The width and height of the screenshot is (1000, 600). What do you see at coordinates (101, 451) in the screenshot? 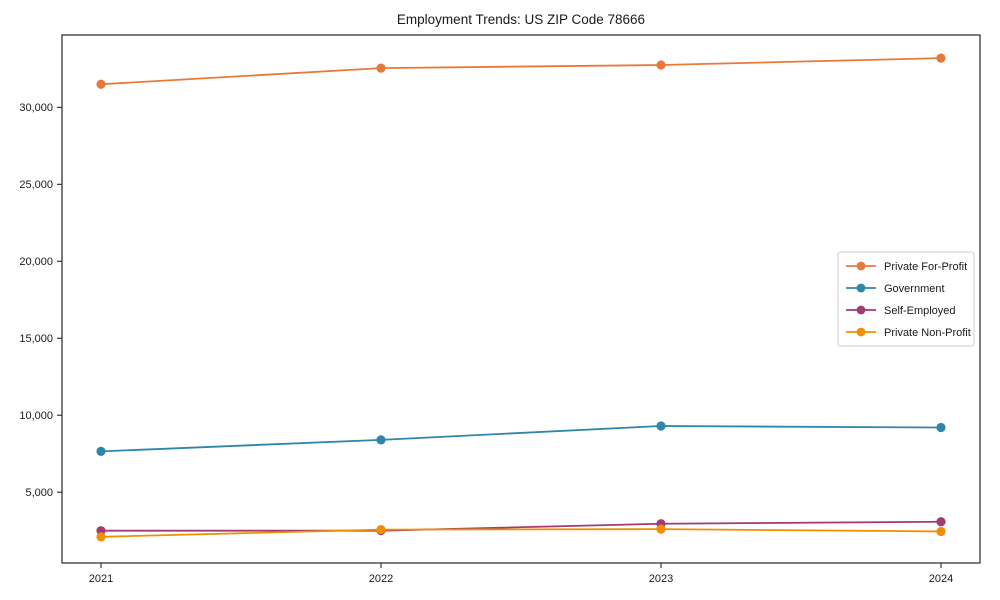
I see `data-point-government-2021` at bounding box center [101, 451].